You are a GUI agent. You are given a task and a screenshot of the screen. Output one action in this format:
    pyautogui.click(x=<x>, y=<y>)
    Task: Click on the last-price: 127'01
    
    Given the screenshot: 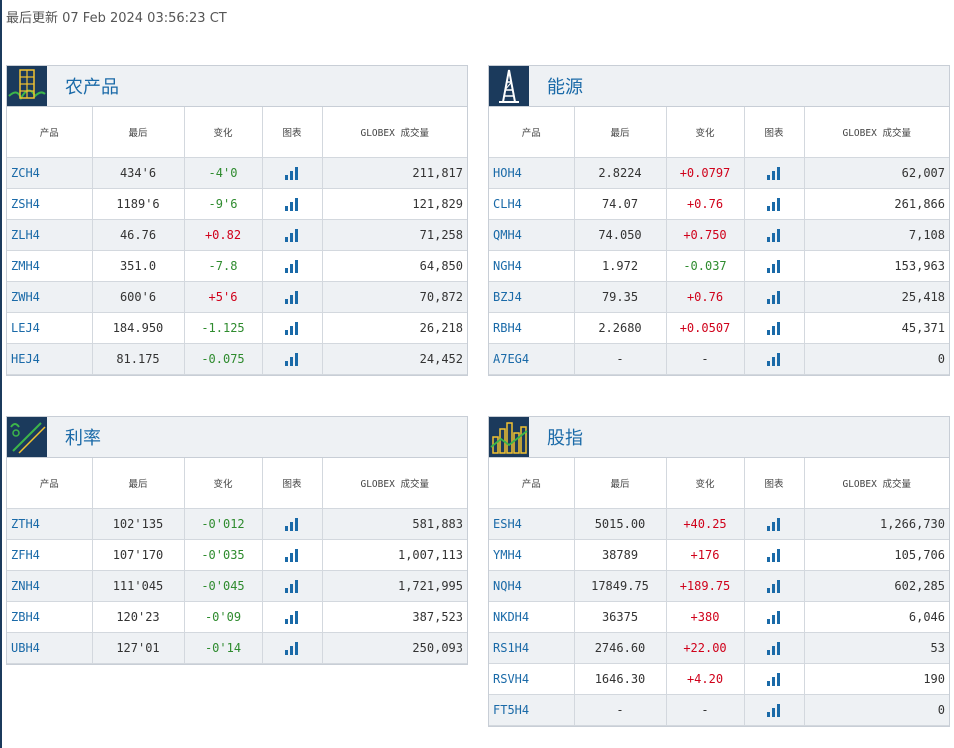 What is the action you would take?
    pyautogui.click(x=138, y=648)
    